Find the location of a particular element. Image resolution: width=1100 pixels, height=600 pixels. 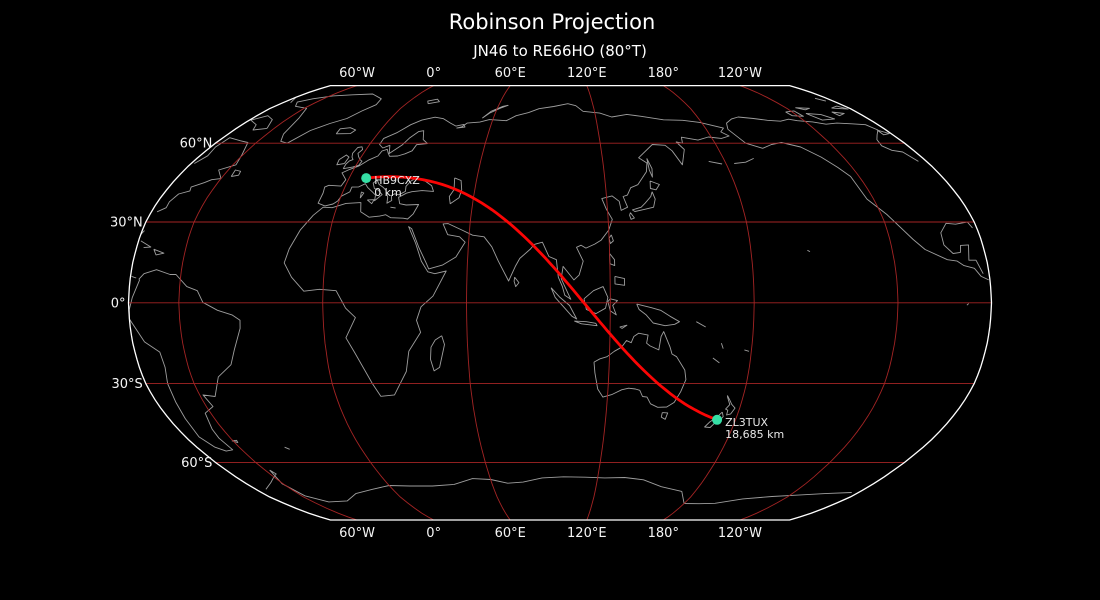

bottom-axis-label: 0° is located at coordinates (433, 533).